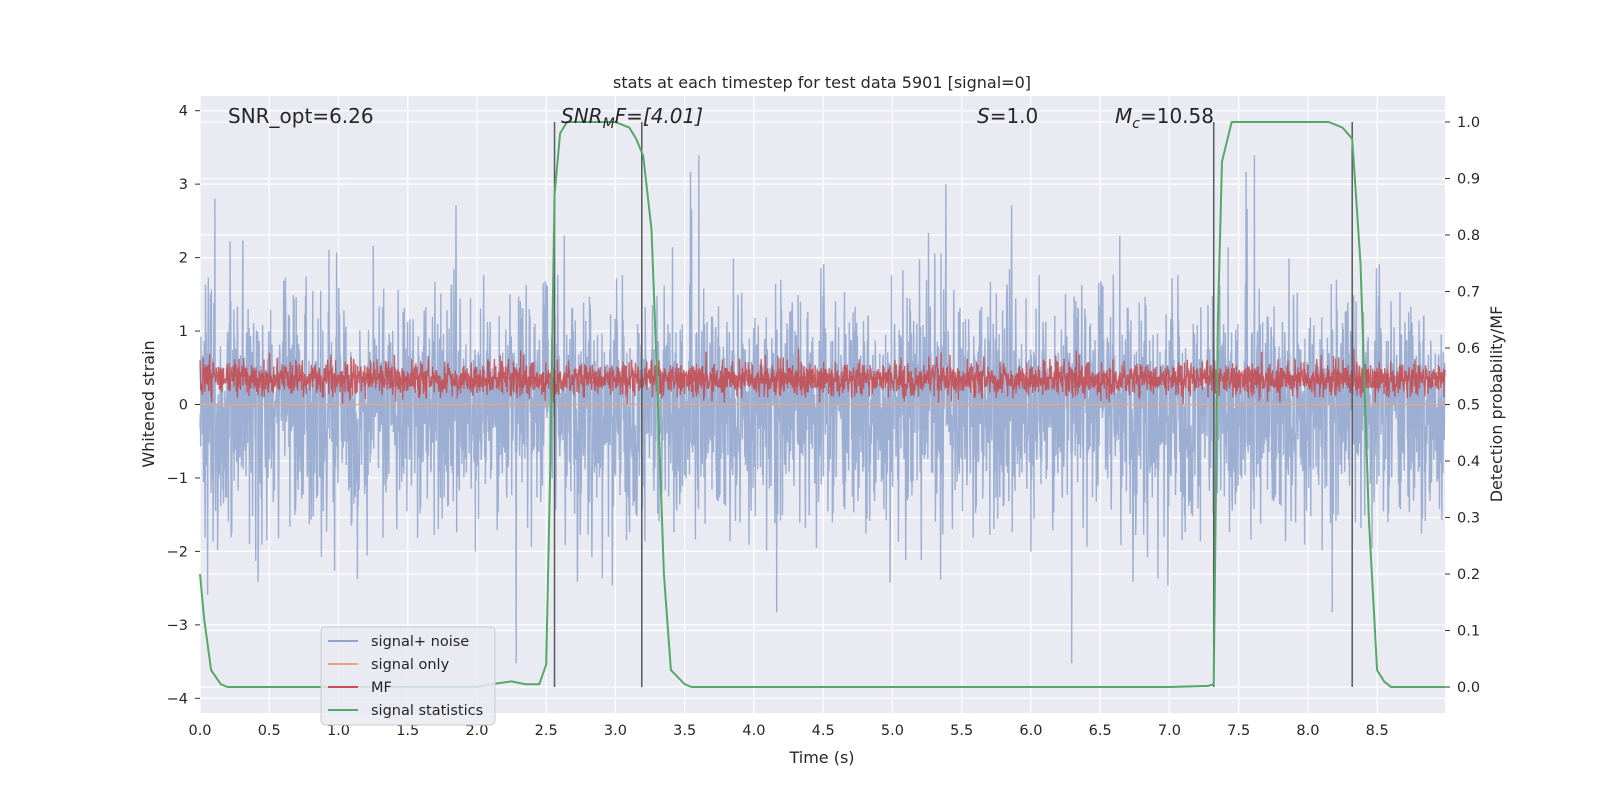 This screenshot has width=1600, height=800. I want to click on x-tick-label: 8.5, so click(1377, 731).